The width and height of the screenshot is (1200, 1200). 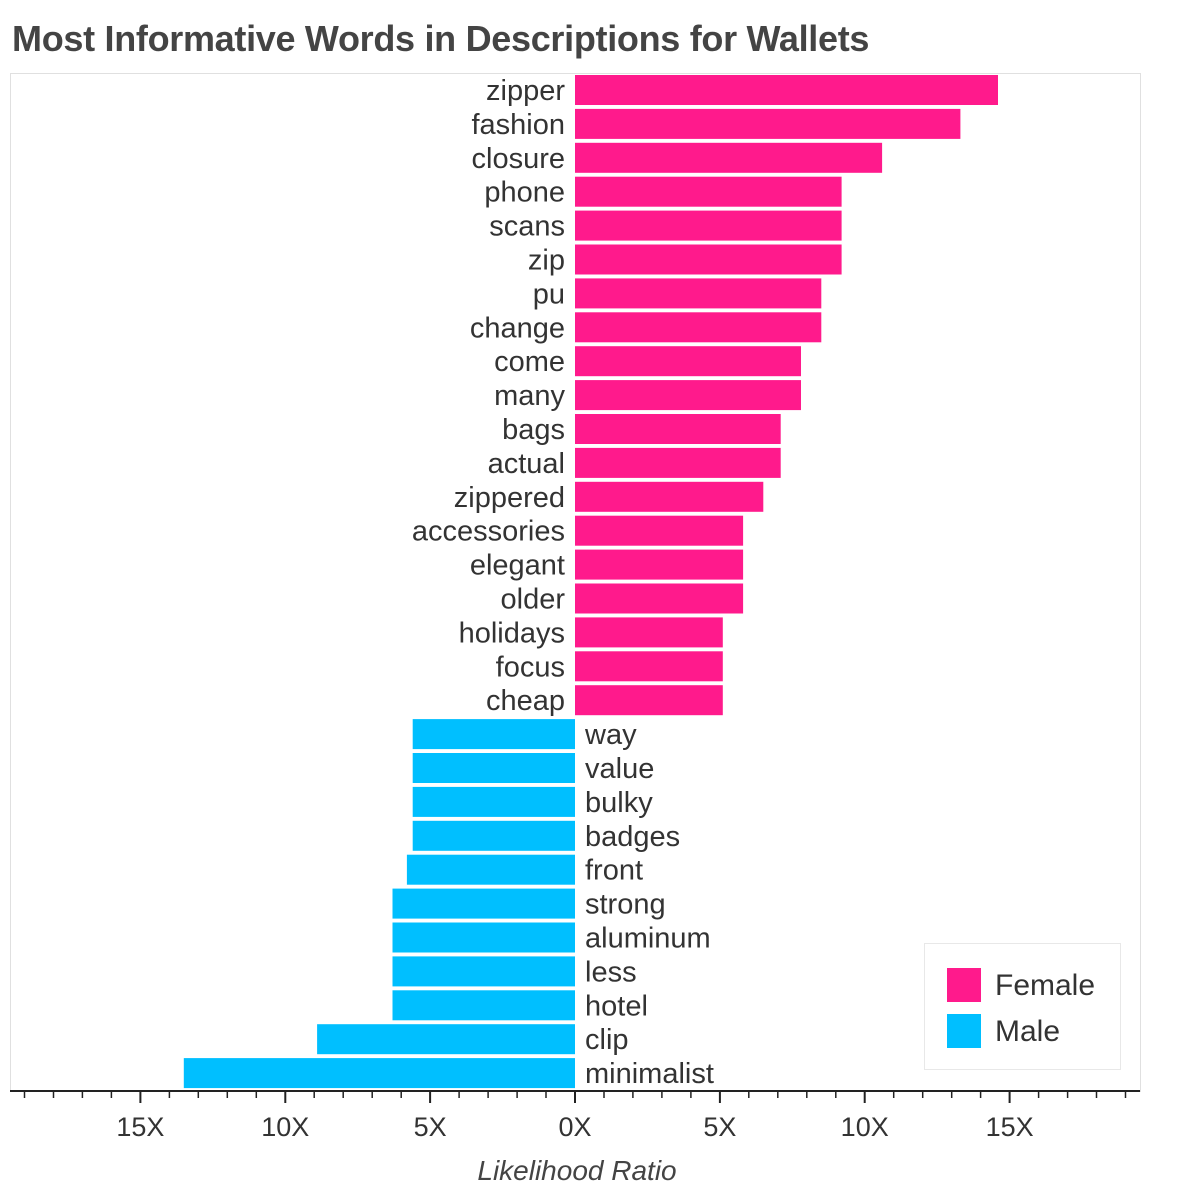 What do you see at coordinates (616, 1006) in the screenshot?
I see `word-label-hotel: hotel` at bounding box center [616, 1006].